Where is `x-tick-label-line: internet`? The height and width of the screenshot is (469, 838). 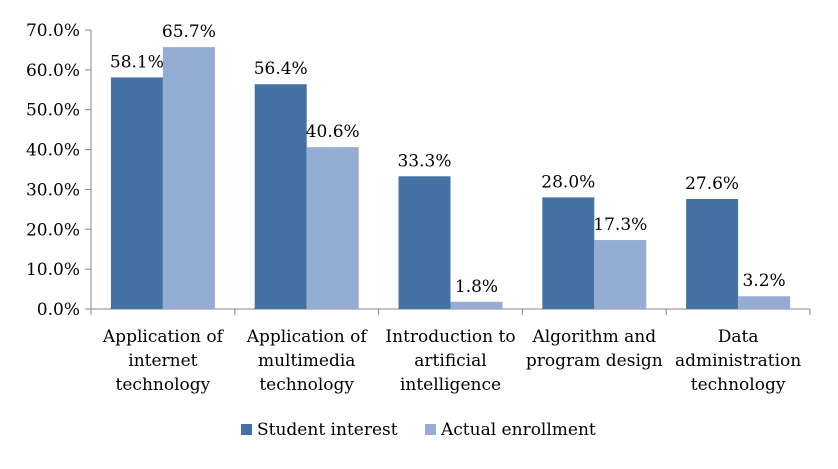
x-tick-label-line: internet is located at coordinates (162, 361).